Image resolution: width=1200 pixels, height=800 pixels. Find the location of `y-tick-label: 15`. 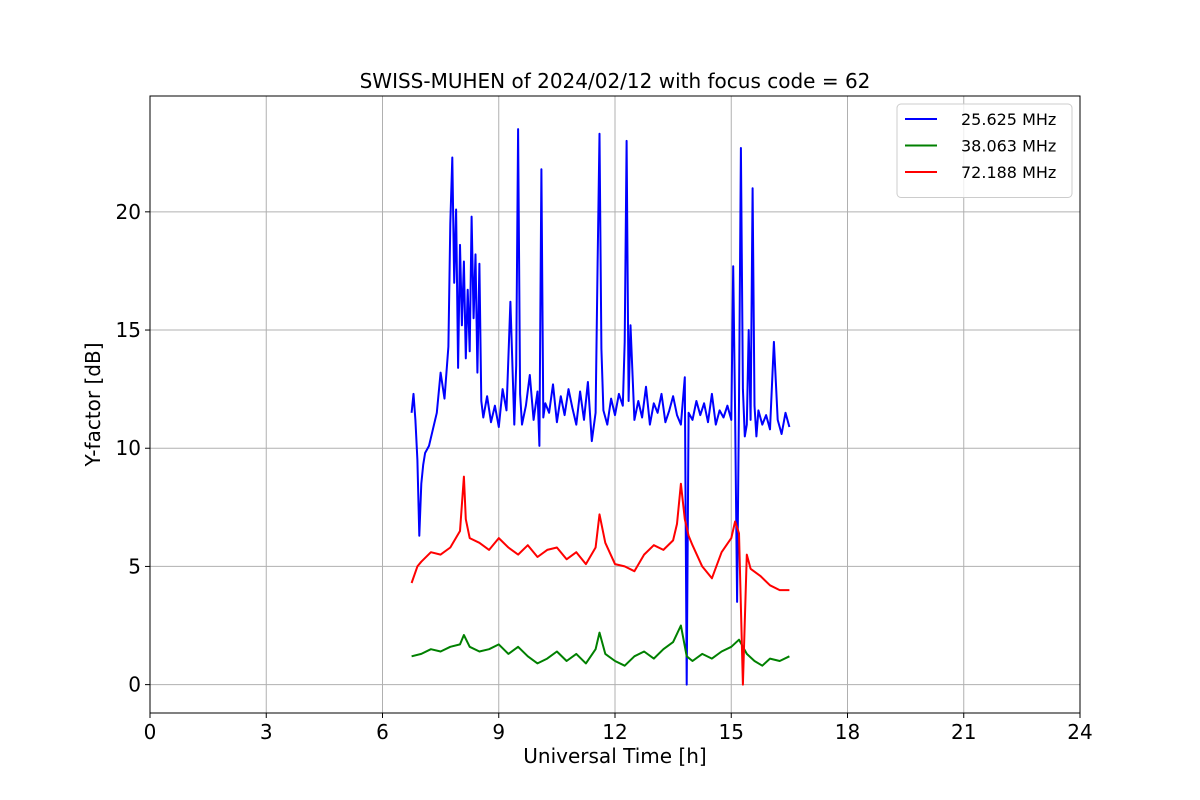

y-tick-label: 15 is located at coordinates (128, 330).